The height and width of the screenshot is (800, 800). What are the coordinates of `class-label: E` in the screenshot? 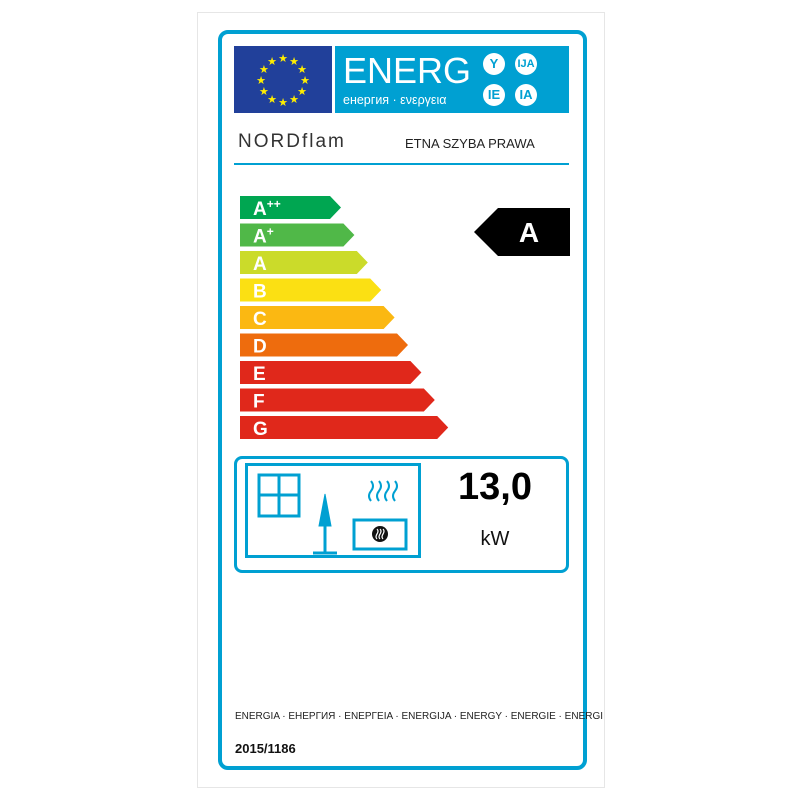 It's located at (259, 374).